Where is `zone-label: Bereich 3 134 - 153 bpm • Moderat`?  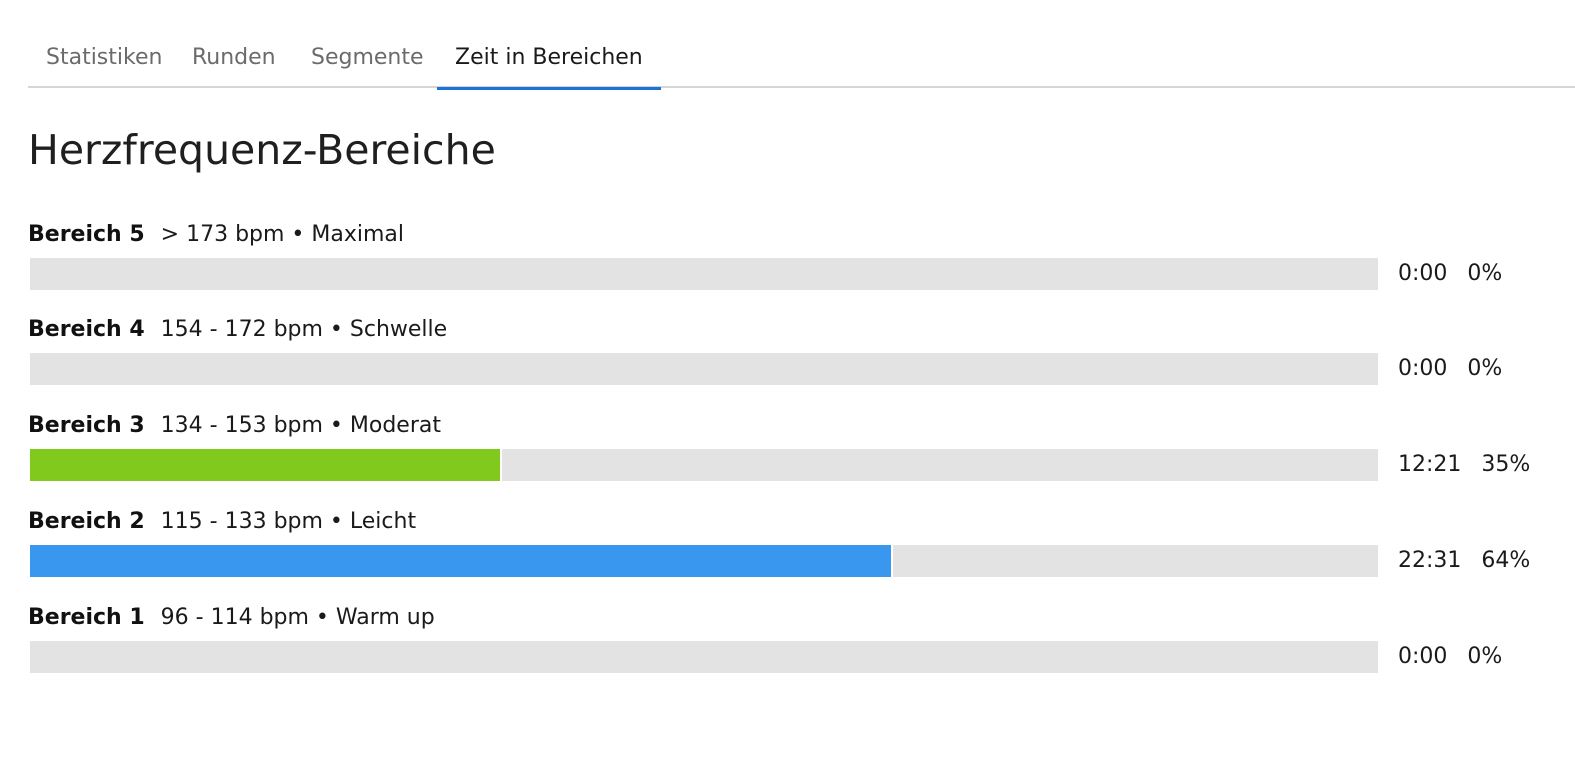 zone-label: Bereich 3 134 - 153 bpm • Moderat is located at coordinates (234, 426).